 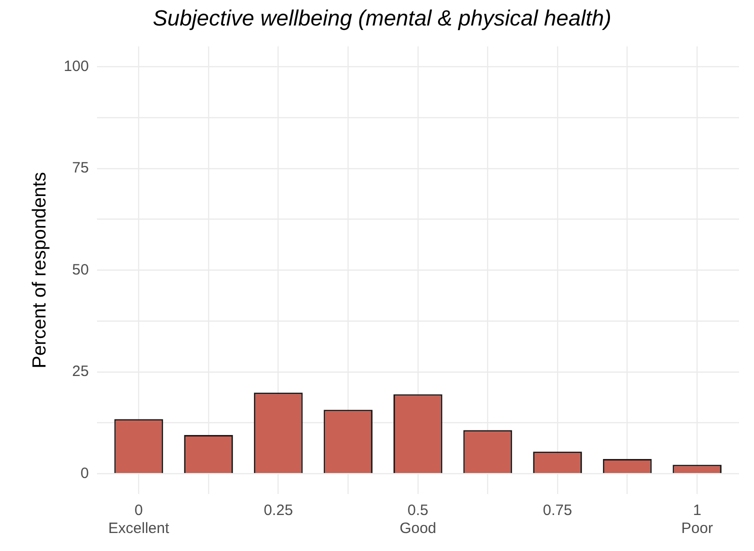 What do you see at coordinates (557, 511) in the screenshot?
I see `x-tick-label: 0.75` at bounding box center [557, 511].